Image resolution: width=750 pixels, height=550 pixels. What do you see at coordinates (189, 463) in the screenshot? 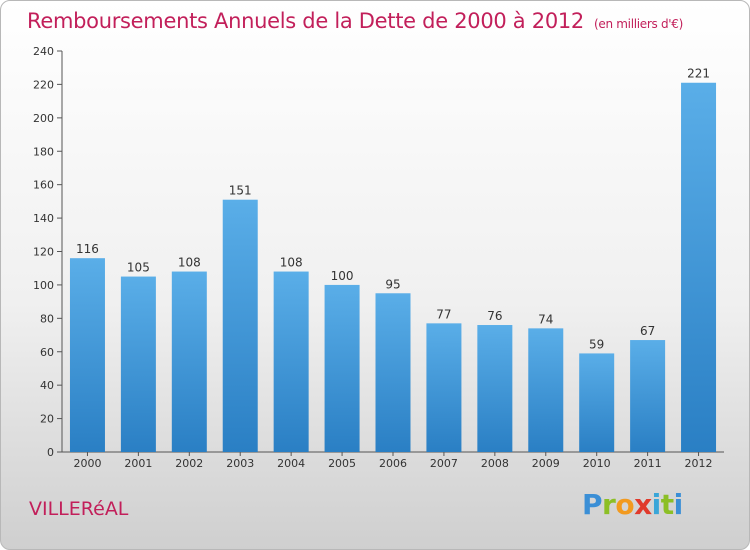
I see `x-tick-label: 2002` at bounding box center [189, 463].